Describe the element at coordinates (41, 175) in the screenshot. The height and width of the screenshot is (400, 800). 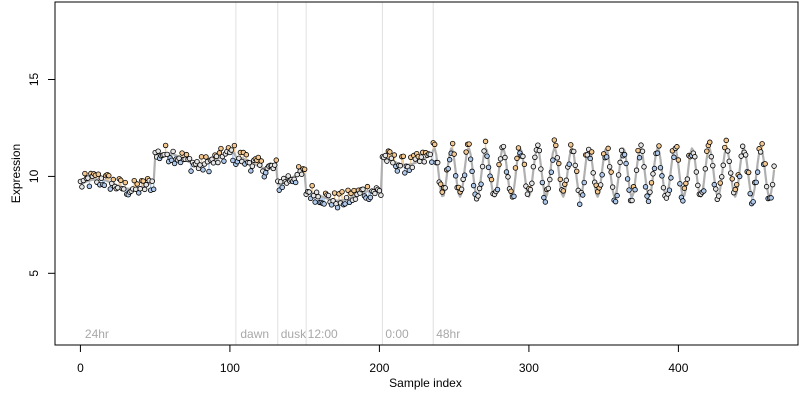
I see `y-axis: 5 10 15` at that location.